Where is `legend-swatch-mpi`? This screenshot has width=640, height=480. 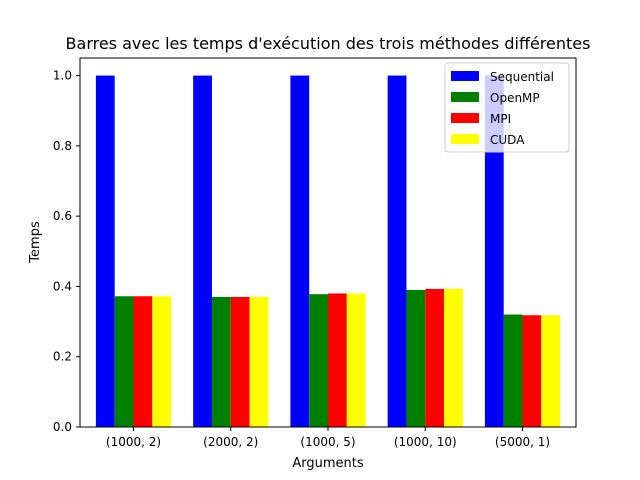 legend-swatch-mpi is located at coordinates (465, 118).